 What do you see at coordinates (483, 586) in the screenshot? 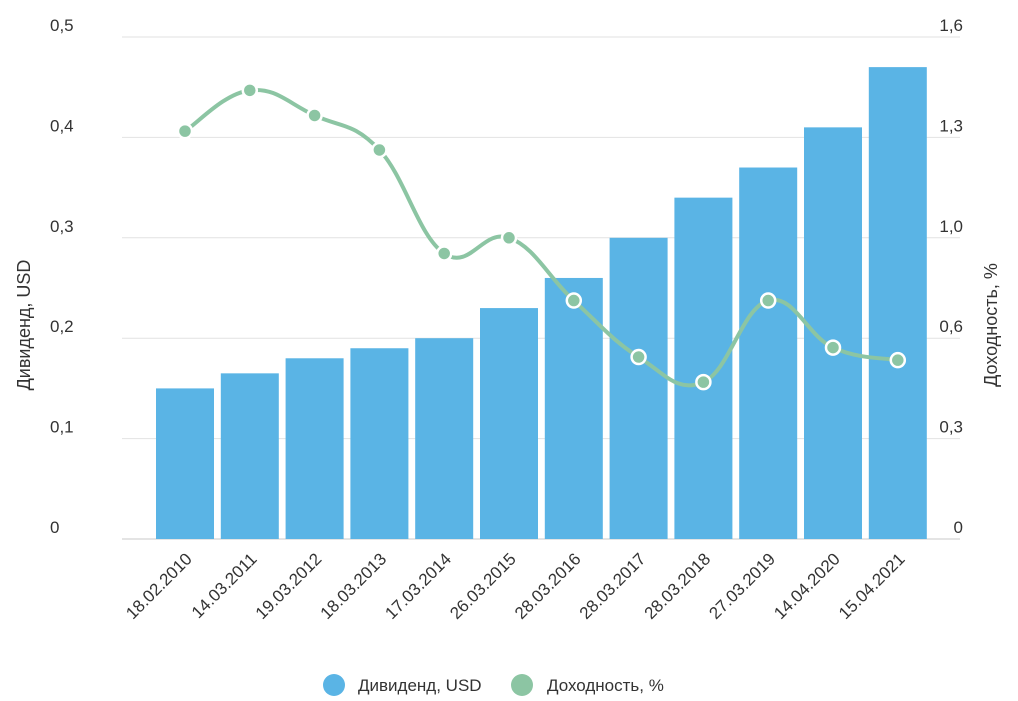
I see `x-tick-label: 26.03.2015` at bounding box center [483, 586].